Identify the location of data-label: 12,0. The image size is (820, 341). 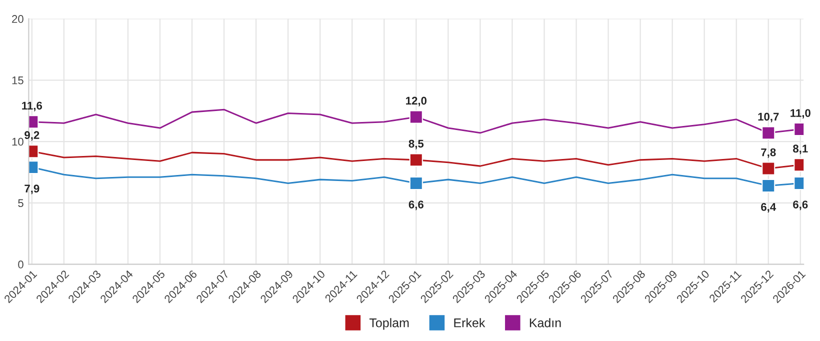
(416, 101).